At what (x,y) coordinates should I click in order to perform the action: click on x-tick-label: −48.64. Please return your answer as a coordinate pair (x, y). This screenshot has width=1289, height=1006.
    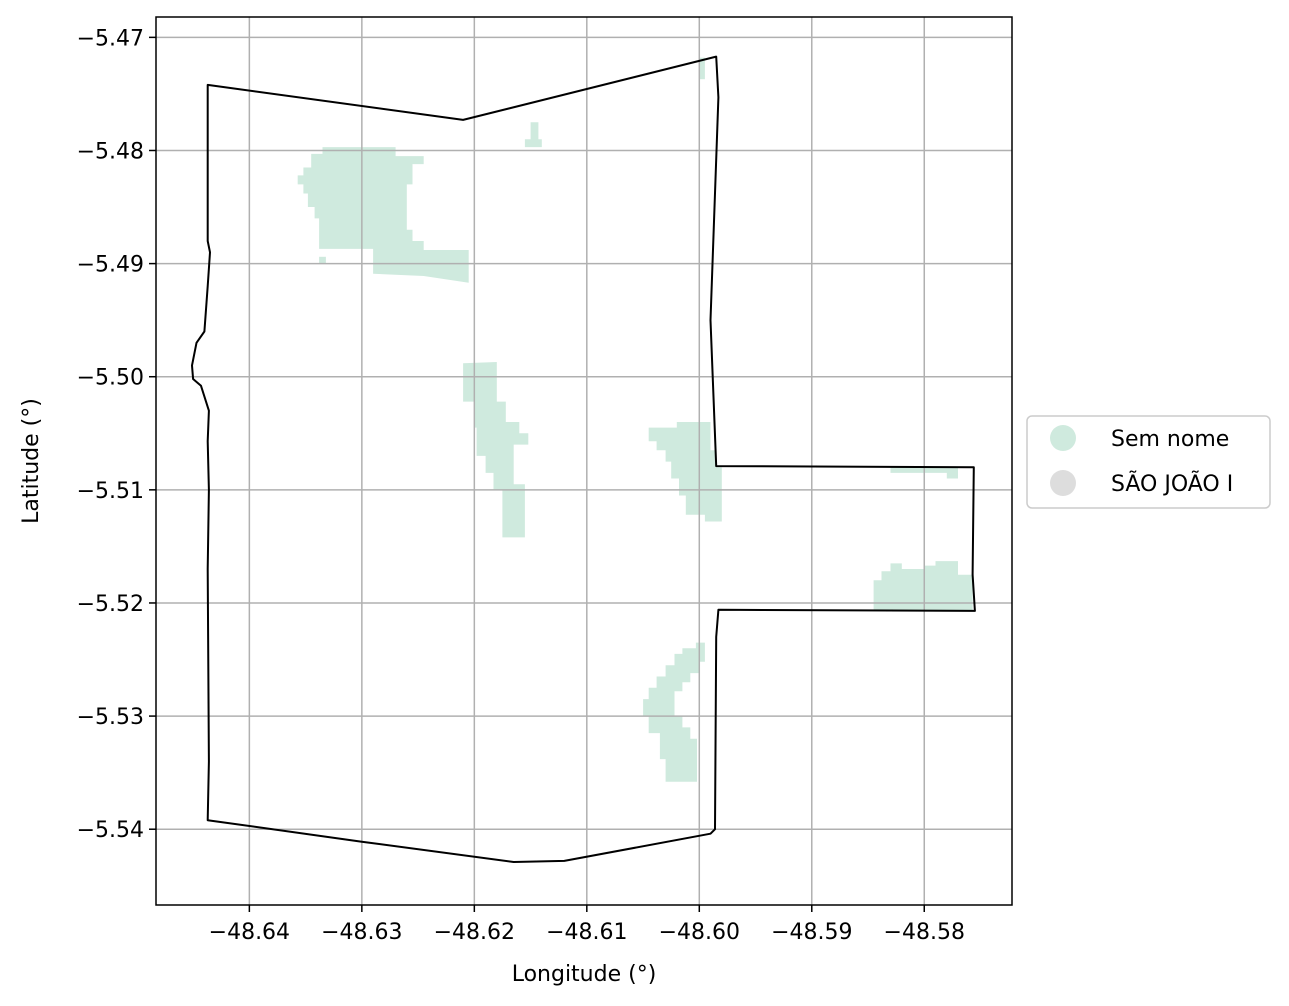
    Looking at the image, I should click on (249, 932).